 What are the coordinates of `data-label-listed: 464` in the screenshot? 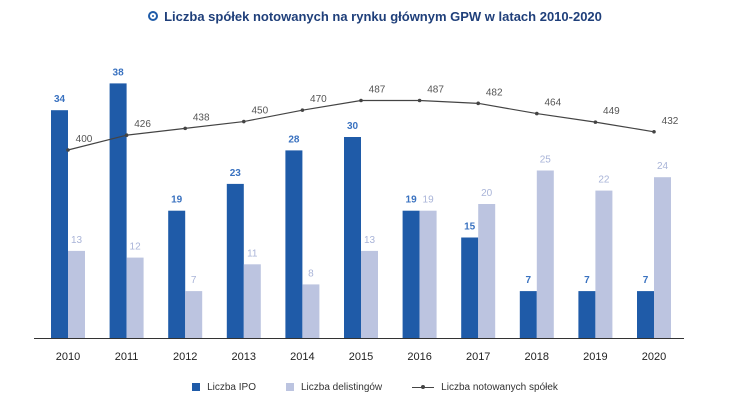 It's located at (552, 103).